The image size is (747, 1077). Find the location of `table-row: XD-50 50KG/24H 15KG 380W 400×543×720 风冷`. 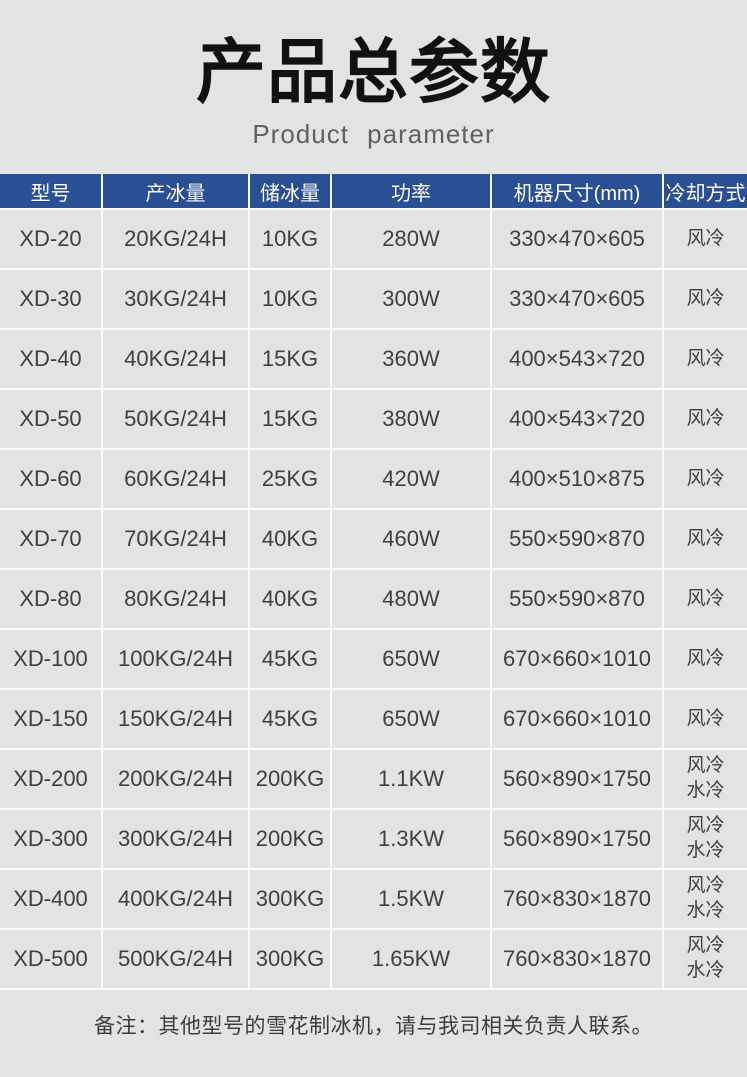

table-row: XD-50 50KG/24H 15KG 380W 400×543×720 风冷 is located at coordinates (373, 419).